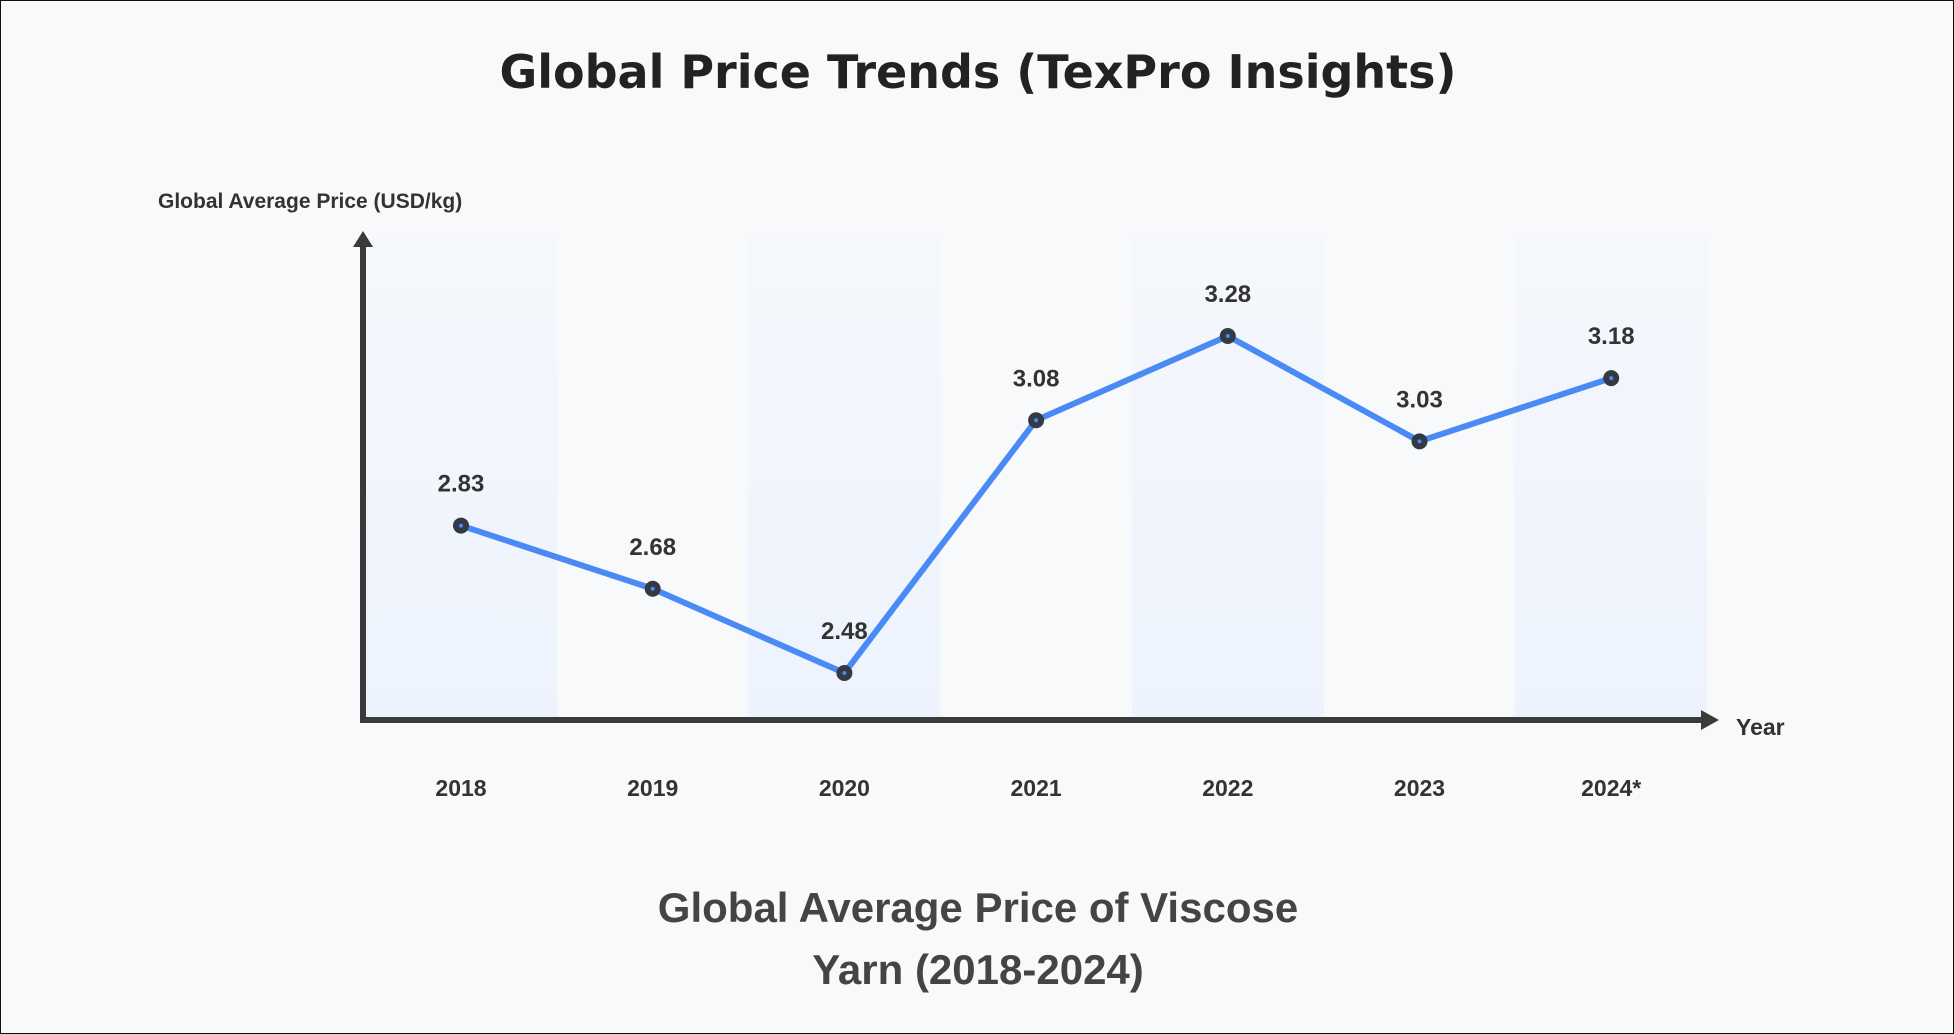  I want to click on data-label: 2.48, so click(844, 631).